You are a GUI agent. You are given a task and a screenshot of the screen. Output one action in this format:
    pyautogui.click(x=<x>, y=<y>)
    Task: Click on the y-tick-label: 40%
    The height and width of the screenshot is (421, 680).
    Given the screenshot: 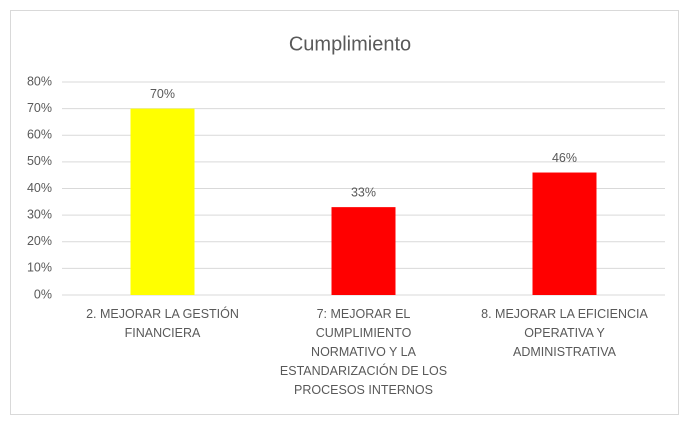 What is the action you would take?
    pyautogui.click(x=39, y=188)
    